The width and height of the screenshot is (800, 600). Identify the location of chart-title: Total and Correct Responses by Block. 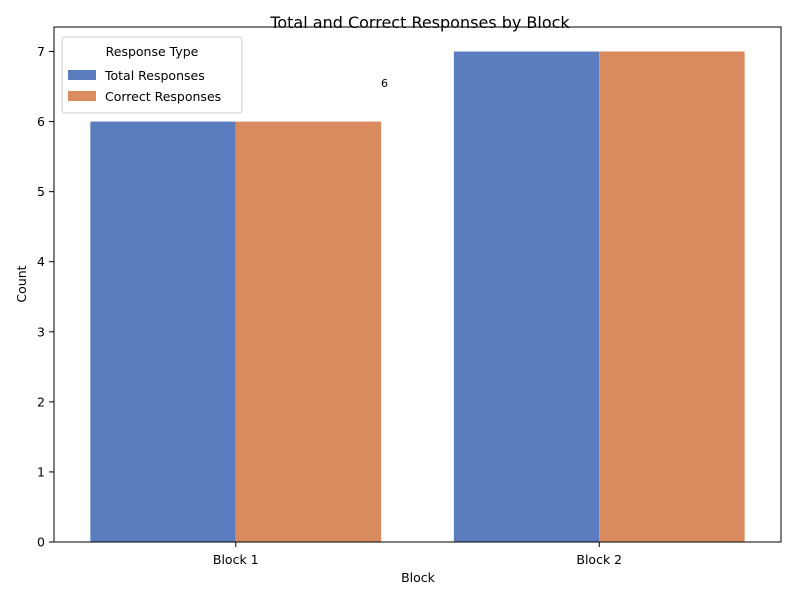
(419, 22).